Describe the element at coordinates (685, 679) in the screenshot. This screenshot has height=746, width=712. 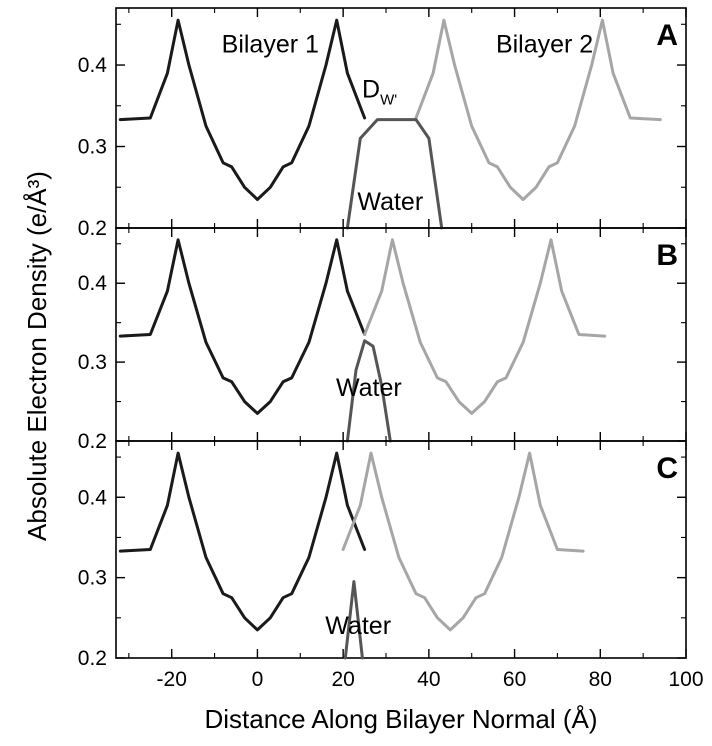
I see `x-tick-label: 100` at that location.